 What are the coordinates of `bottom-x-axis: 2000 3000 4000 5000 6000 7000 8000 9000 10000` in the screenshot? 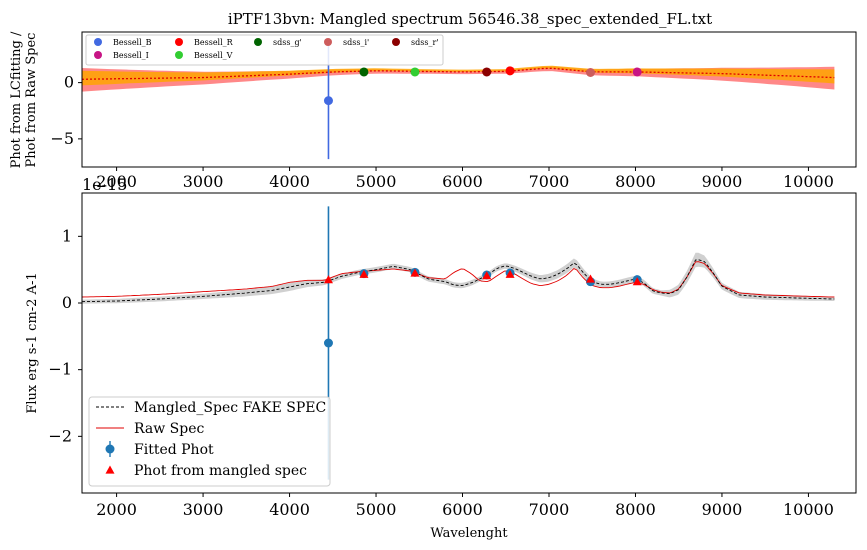 It's located at (465, 506).